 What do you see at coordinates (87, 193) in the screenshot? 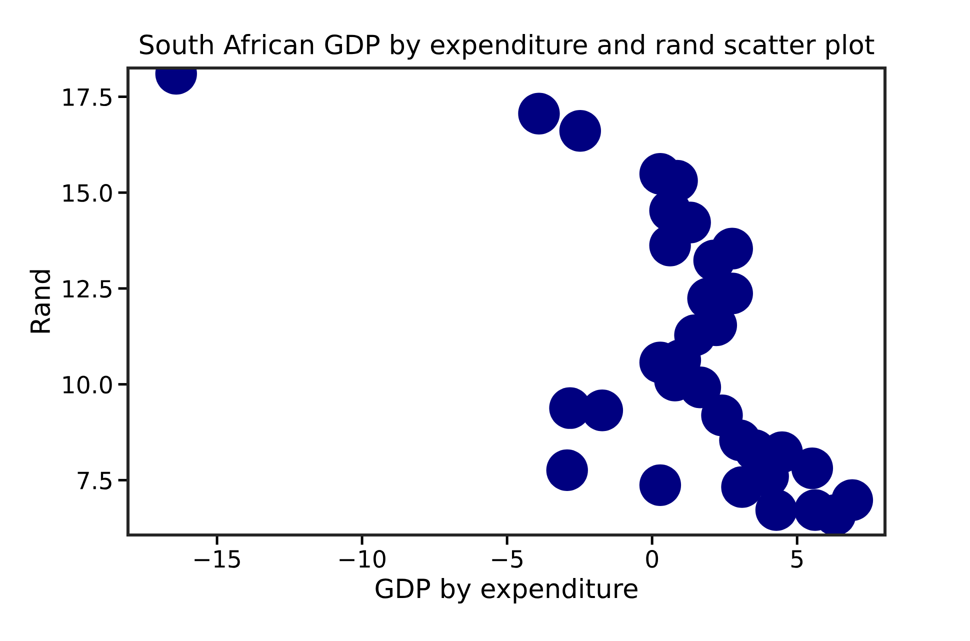
I see `y-tick-label: 15.0` at bounding box center [87, 193].